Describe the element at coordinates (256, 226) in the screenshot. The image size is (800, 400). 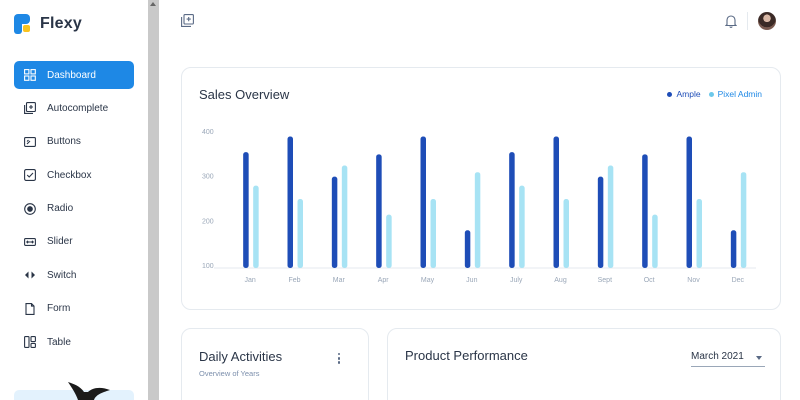
I see `bar-pixel-admin-jan` at that location.